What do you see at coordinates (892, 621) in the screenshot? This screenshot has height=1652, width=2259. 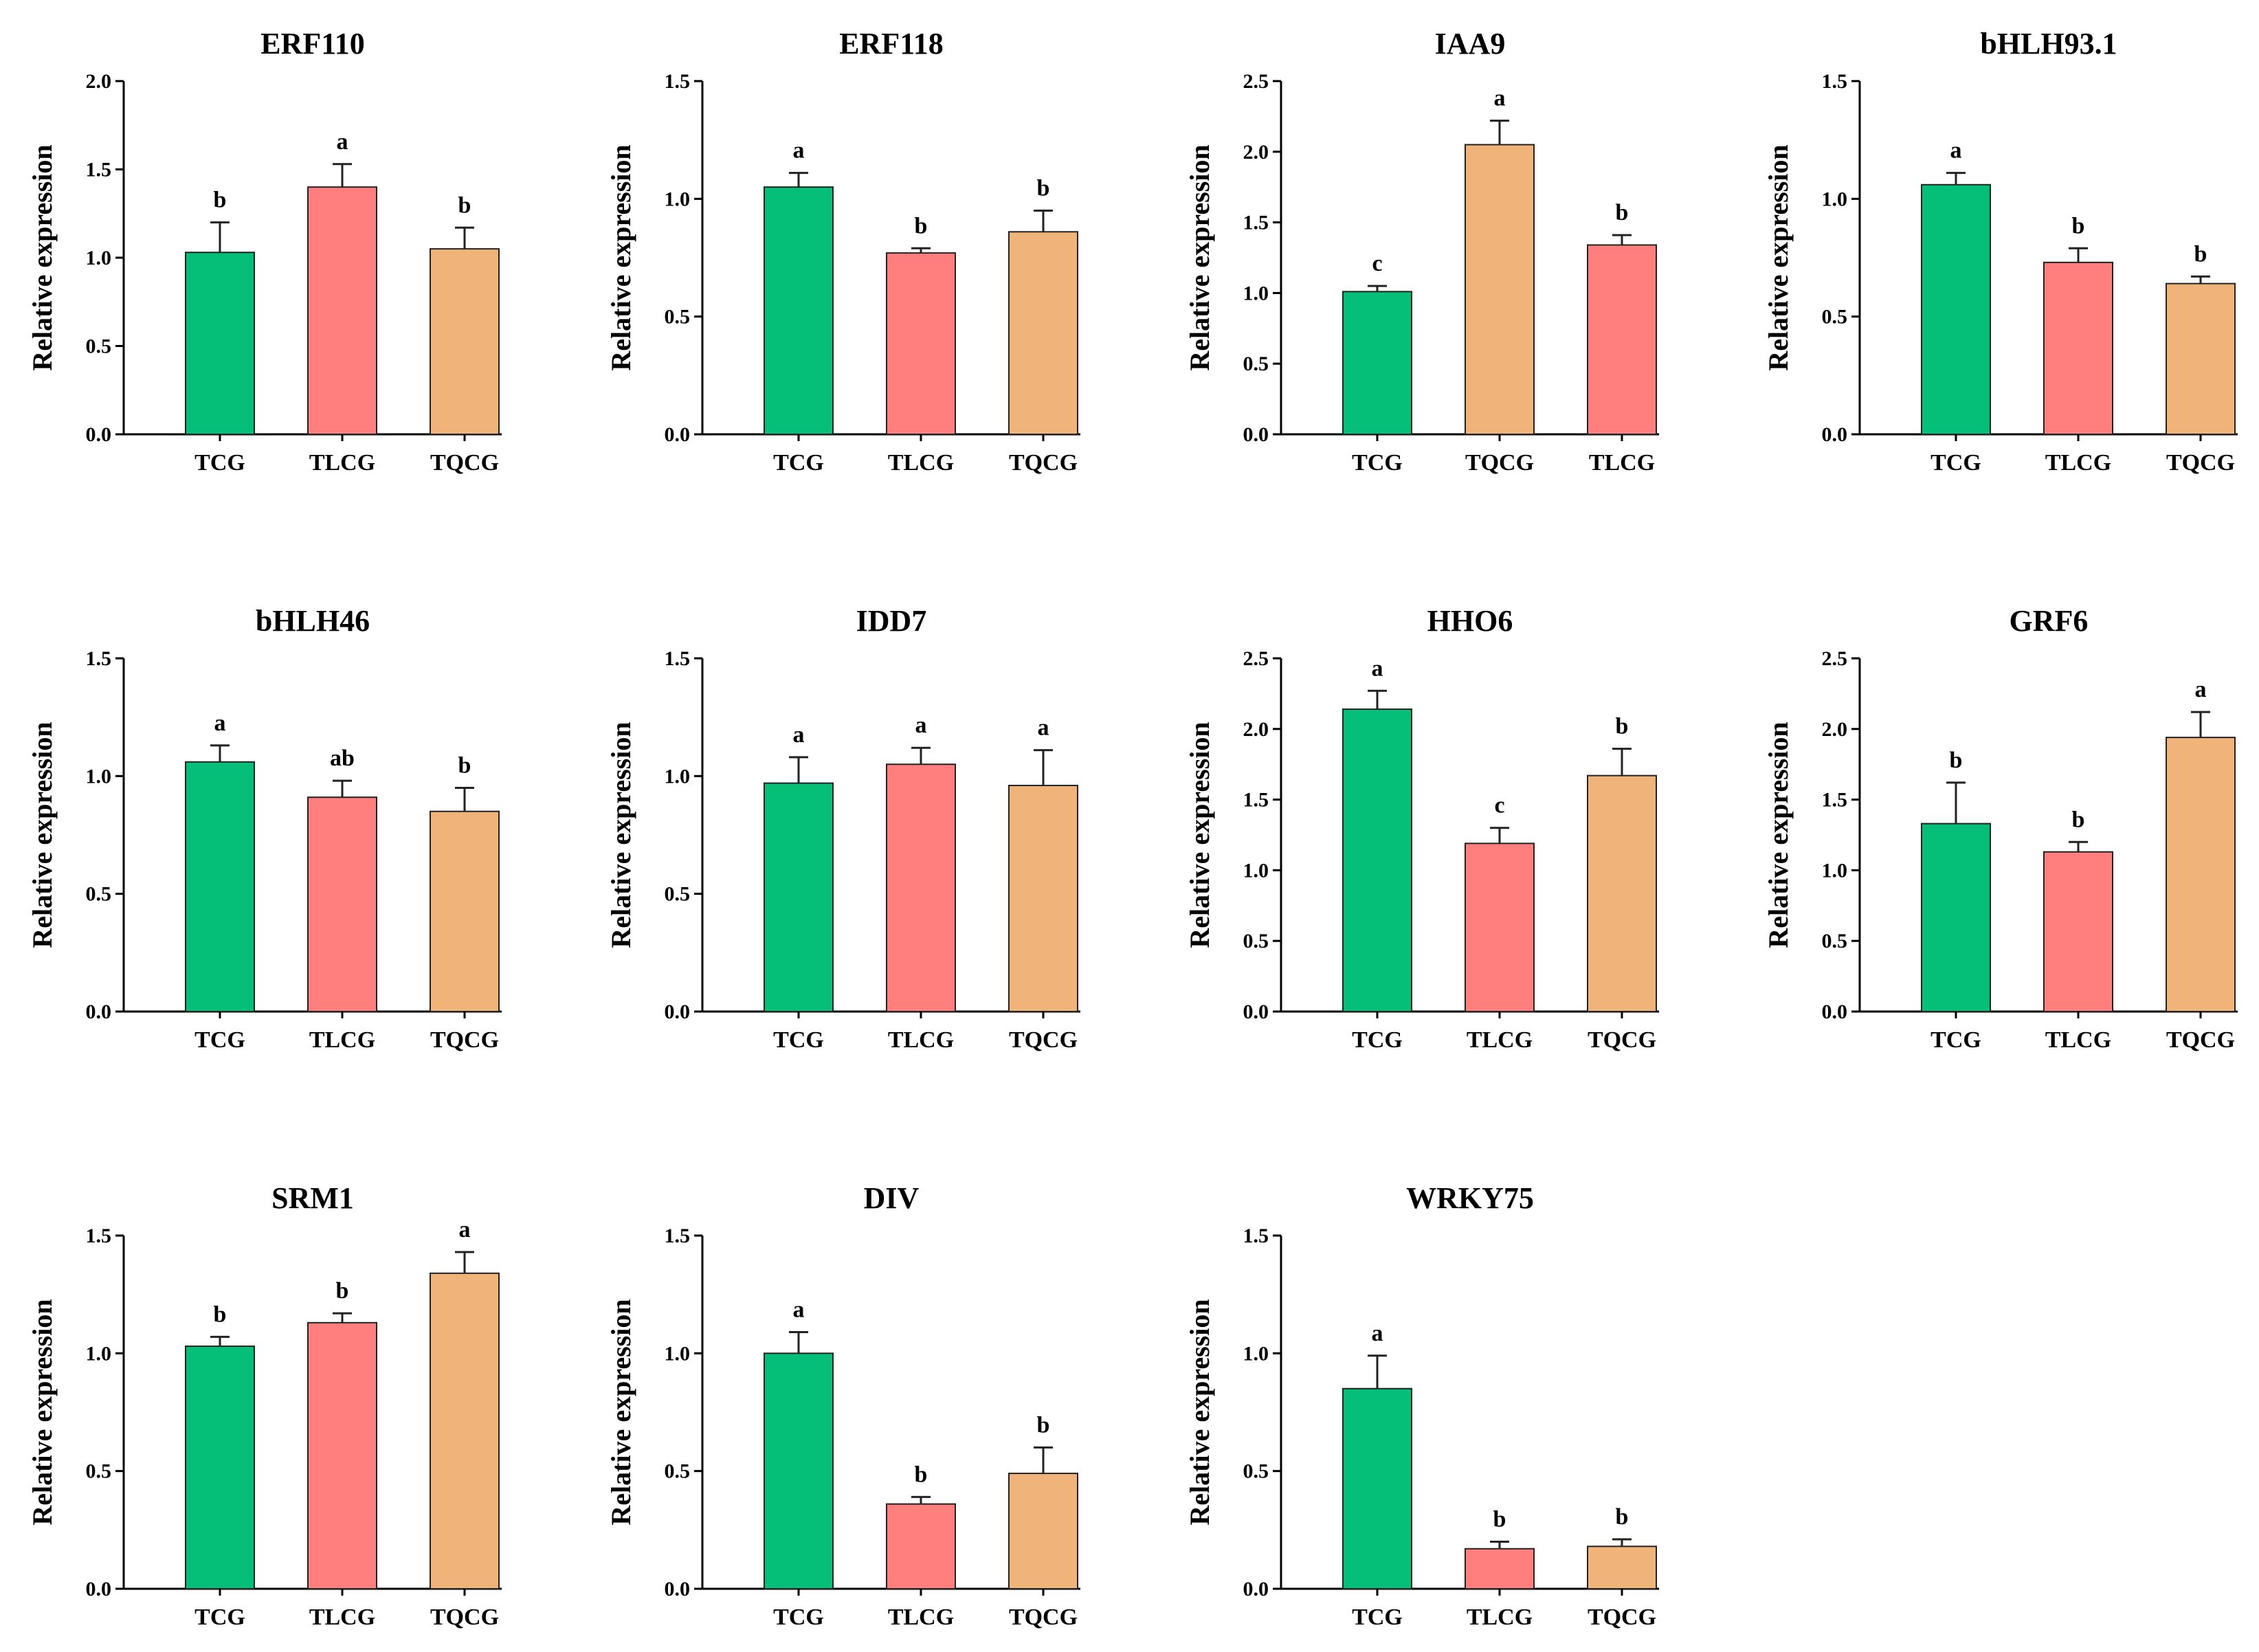 I see `panel-title: IDD7` at bounding box center [892, 621].